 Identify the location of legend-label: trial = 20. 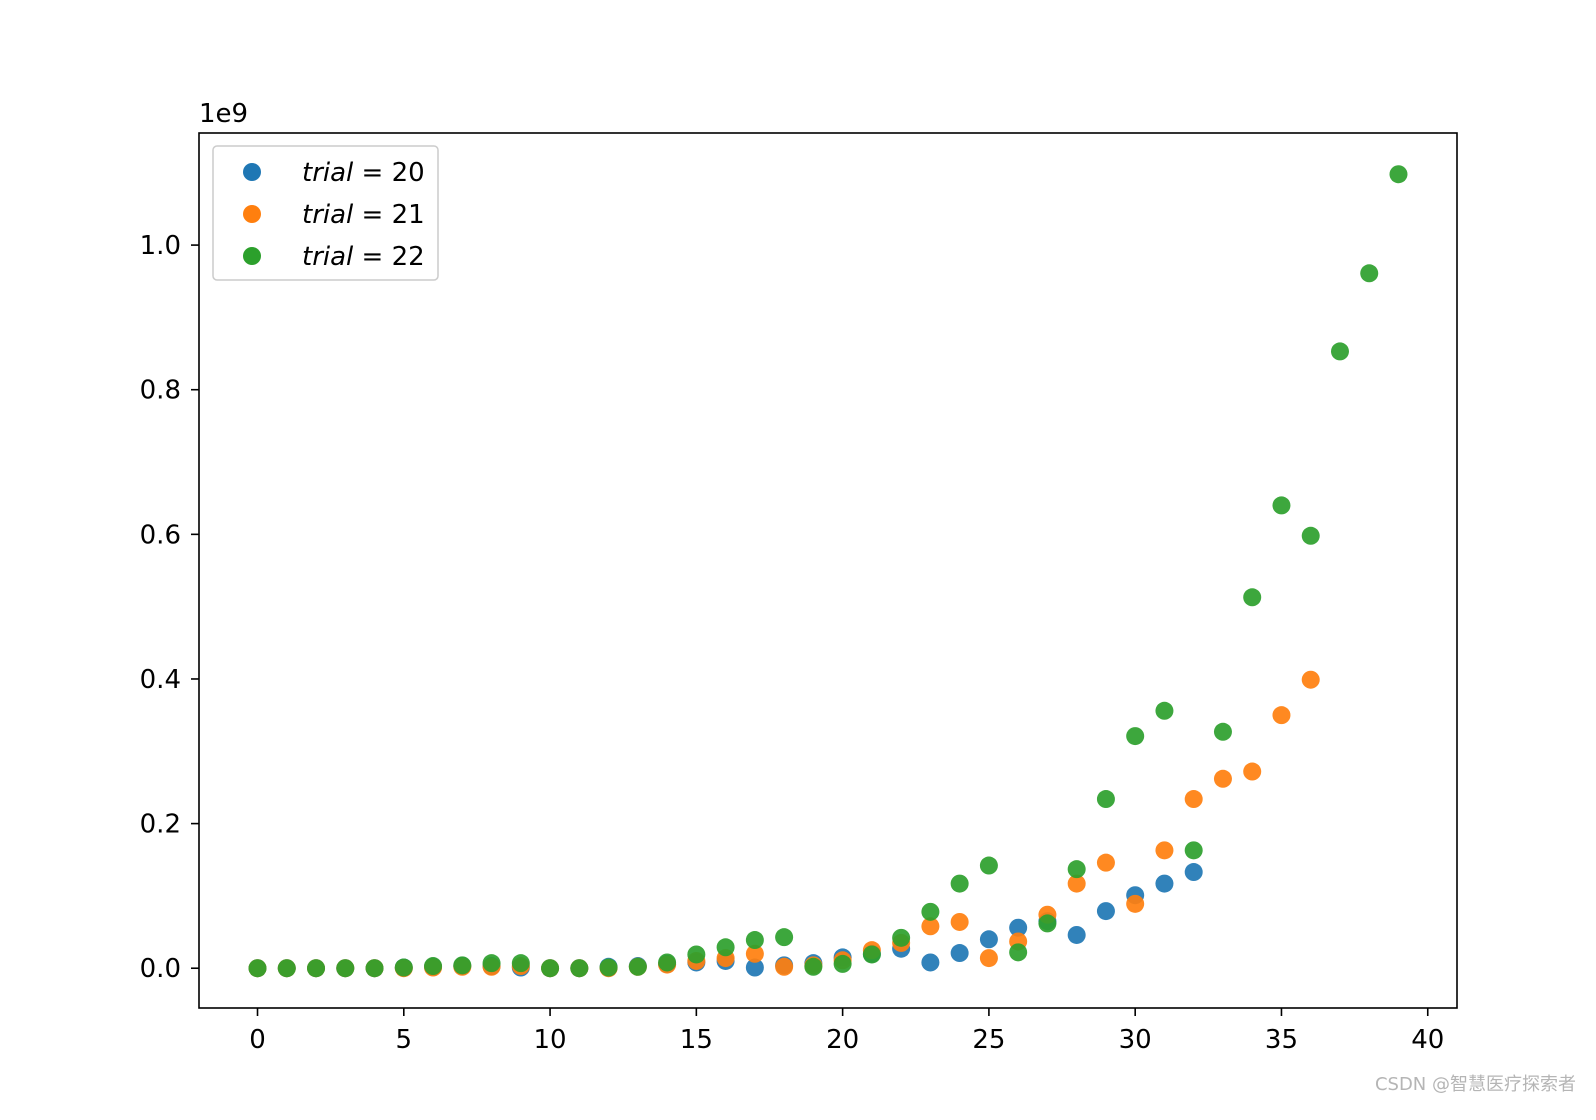
(363, 173).